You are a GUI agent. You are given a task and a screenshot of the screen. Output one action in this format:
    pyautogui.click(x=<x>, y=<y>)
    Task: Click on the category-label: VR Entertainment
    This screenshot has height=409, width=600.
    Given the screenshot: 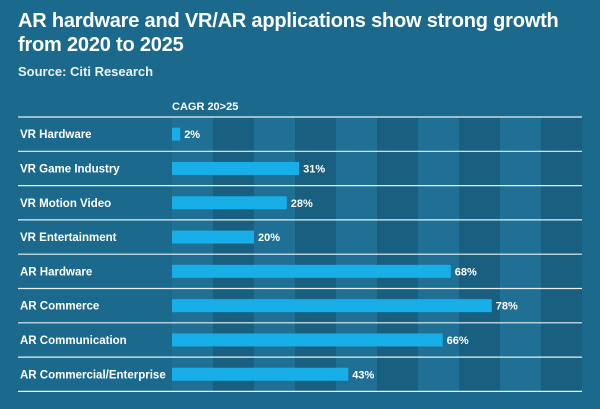 What is the action you would take?
    pyautogui.click(x=68, y=238)
    